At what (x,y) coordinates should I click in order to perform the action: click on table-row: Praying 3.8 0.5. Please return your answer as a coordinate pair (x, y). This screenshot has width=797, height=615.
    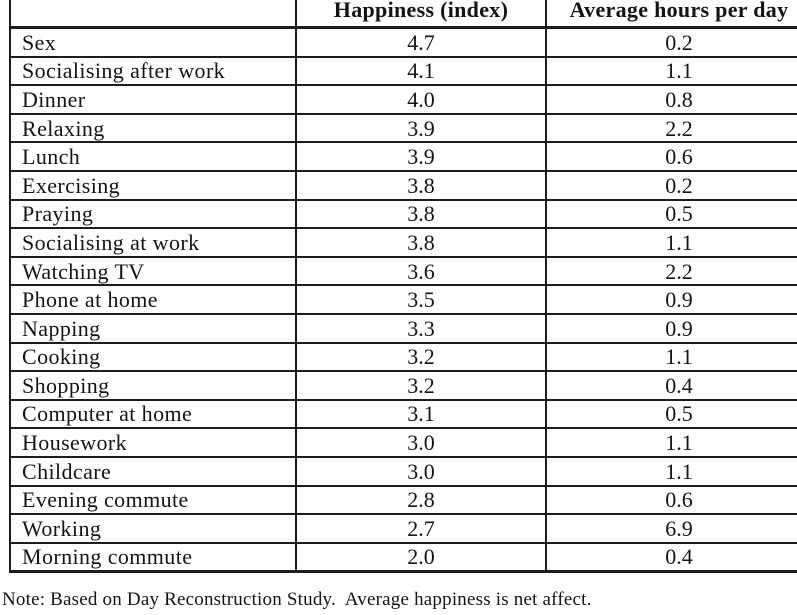
    Looking at the image, I should click on (403, 214).